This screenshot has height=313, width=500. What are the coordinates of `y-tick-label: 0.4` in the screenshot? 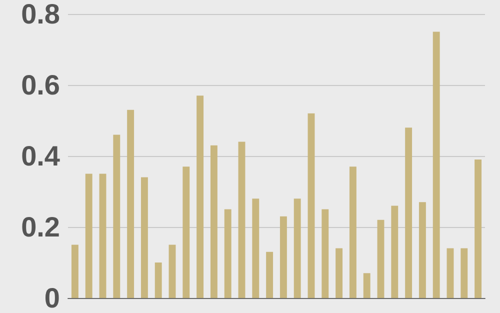 It's located at (40, 156).